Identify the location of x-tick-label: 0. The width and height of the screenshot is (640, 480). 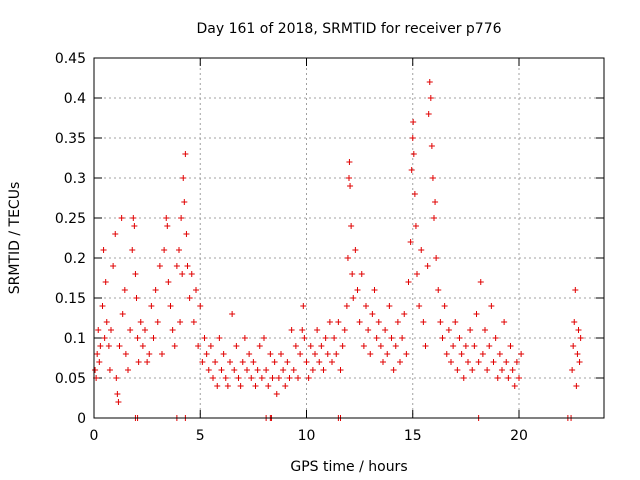
(94, 436).